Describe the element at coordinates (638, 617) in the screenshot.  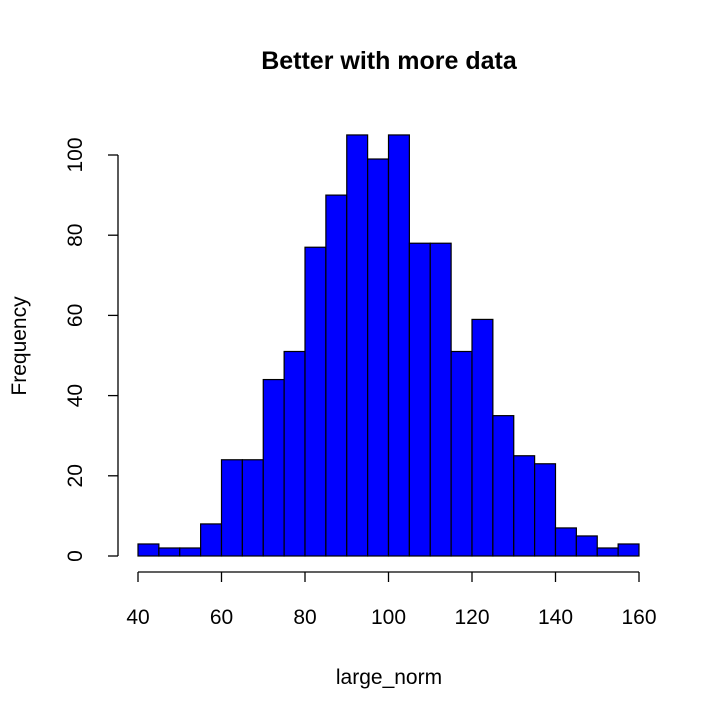
I see `x-tick-label: 160` at that location.